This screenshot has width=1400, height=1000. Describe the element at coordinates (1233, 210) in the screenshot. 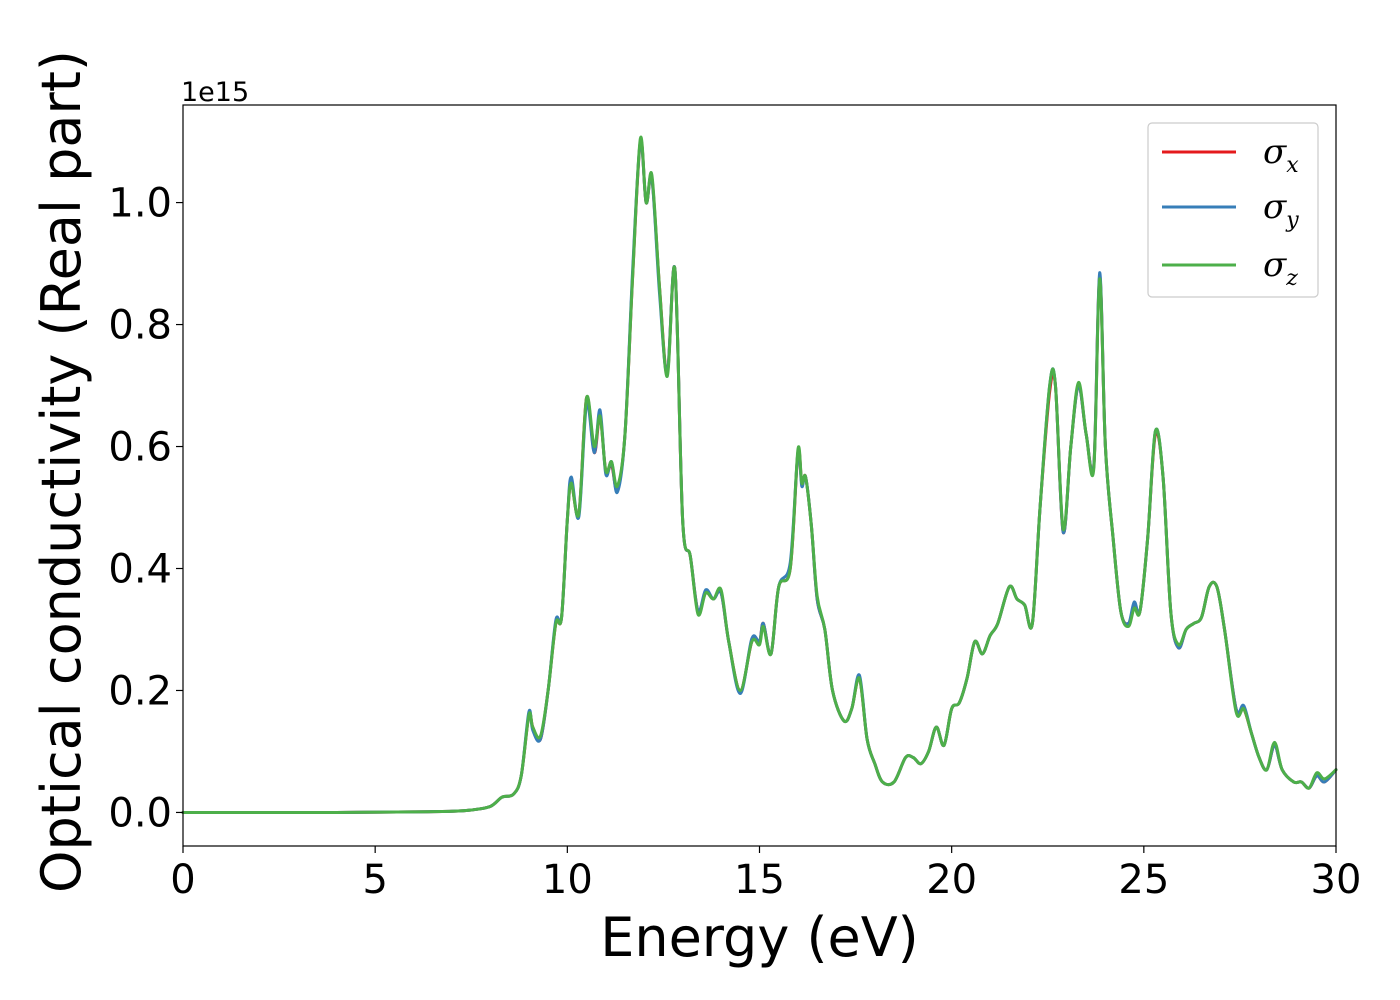

I see `legend-box` at that location.